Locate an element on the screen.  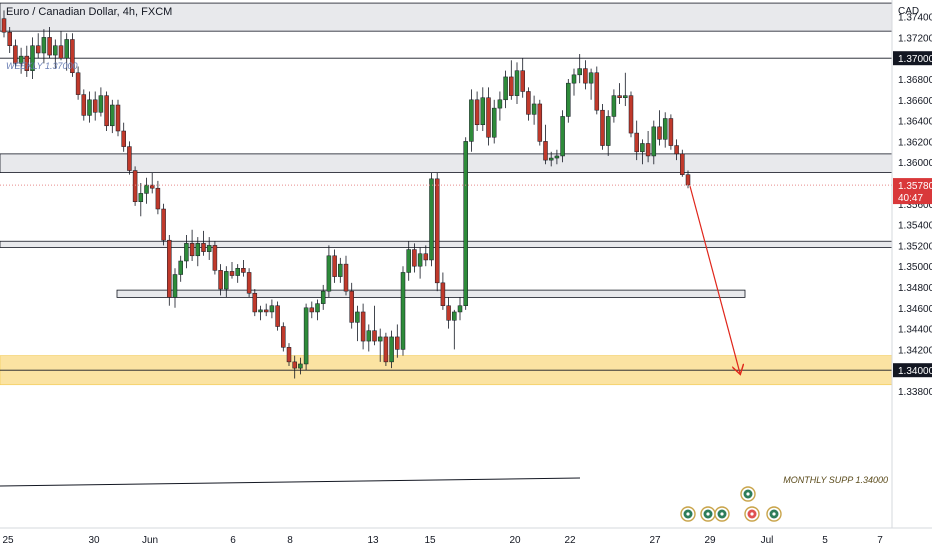
lower-zone is located at coordinates (431, 293).